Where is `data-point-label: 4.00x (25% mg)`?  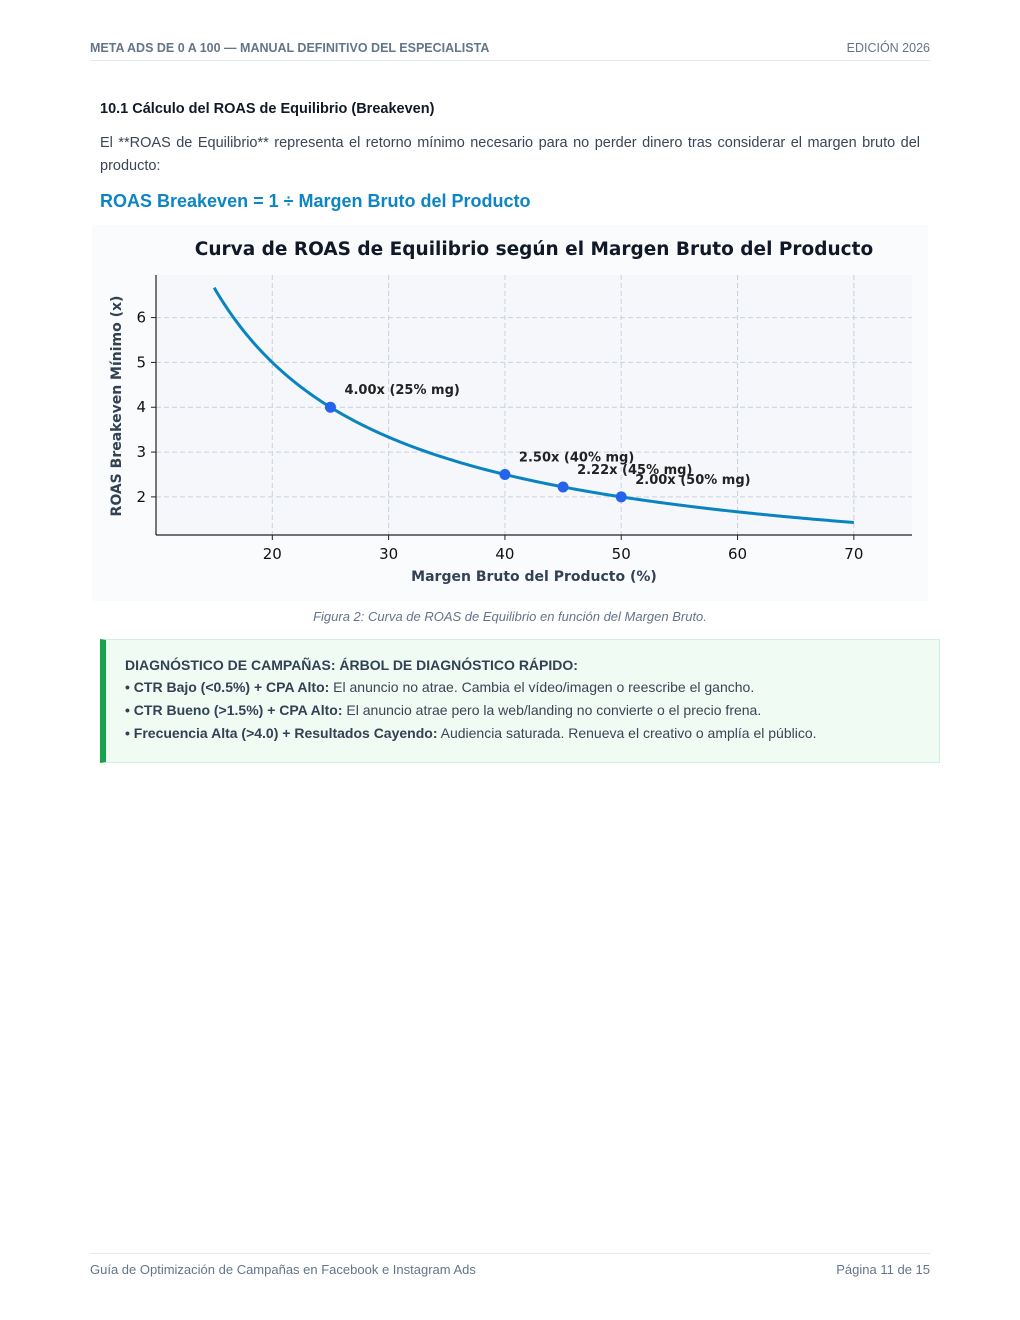 data-point-label: 4.00x (25% mg) is located at coordinates (401, 390).